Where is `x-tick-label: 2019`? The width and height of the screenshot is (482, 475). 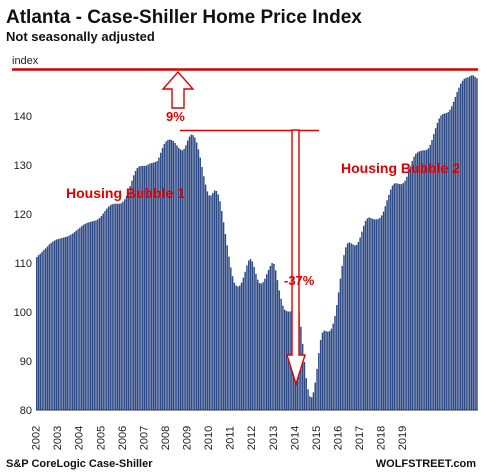
x-tick-label: 2019 is located at coordinates (403, 438).